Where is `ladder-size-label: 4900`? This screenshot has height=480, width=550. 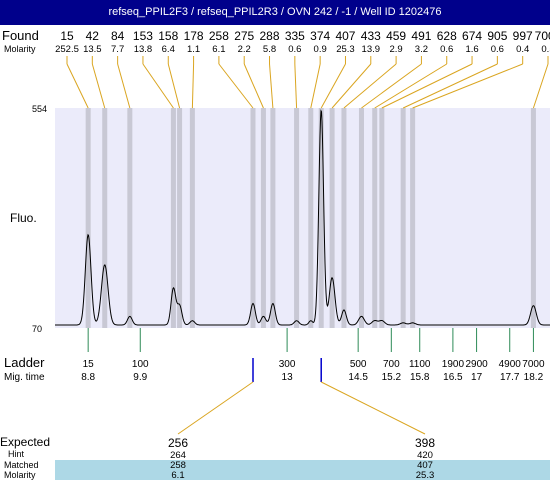 ladder-size-label: 4900 is located at coordinates (510, 364).